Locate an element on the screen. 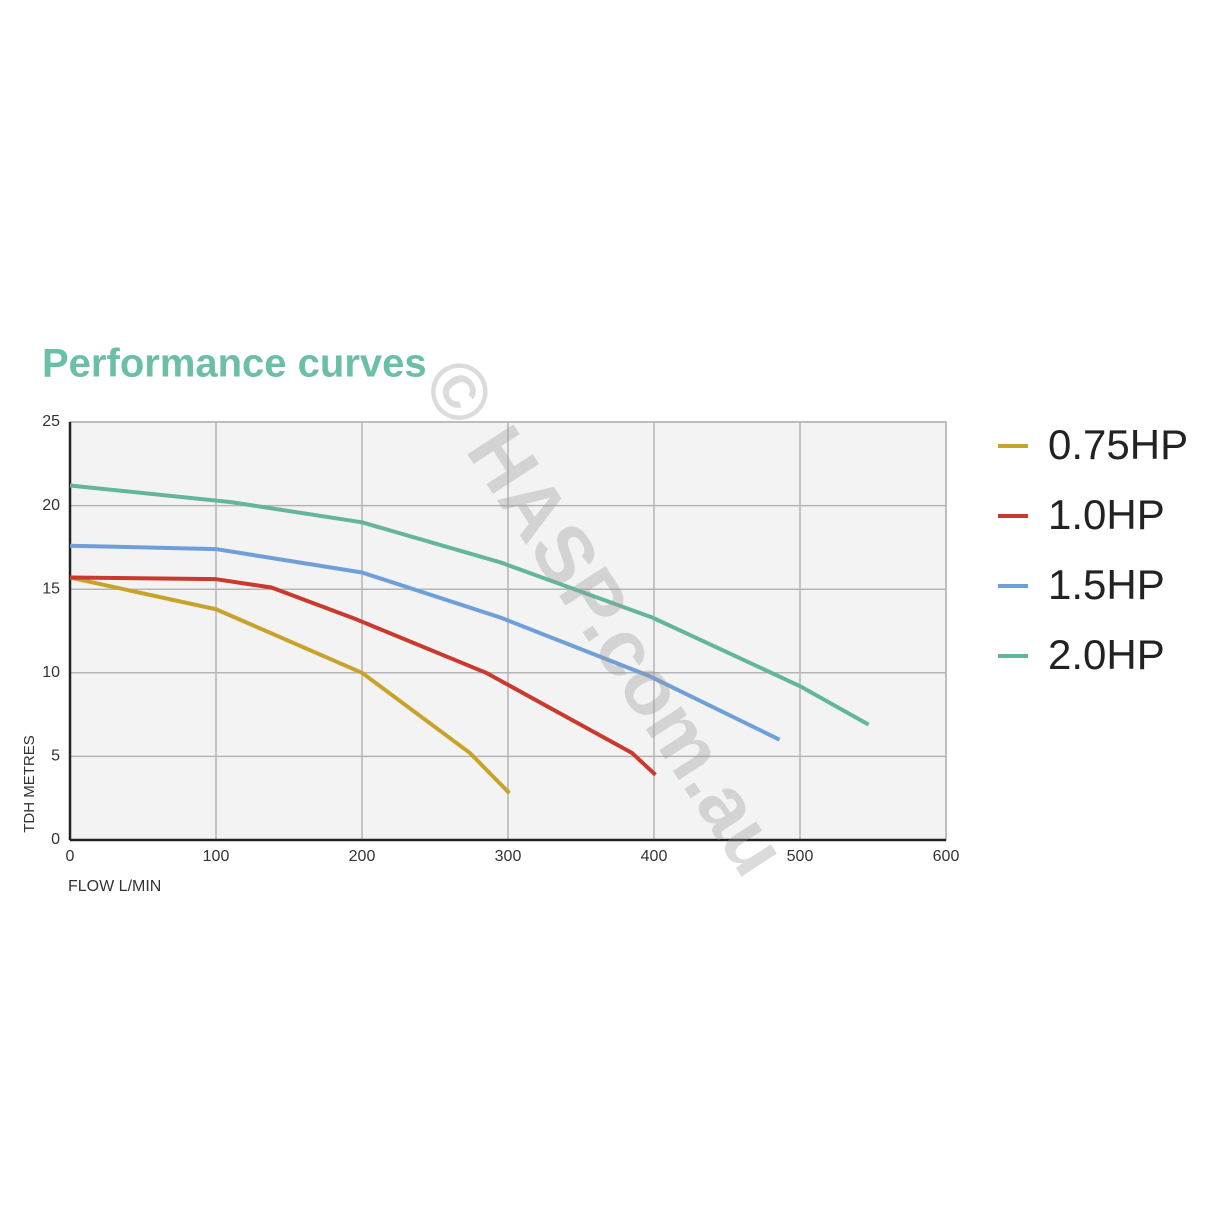 The width and height of the screenshot is (1214, 1214). y-tick-label: 0 is located at coordinates (55, 839).